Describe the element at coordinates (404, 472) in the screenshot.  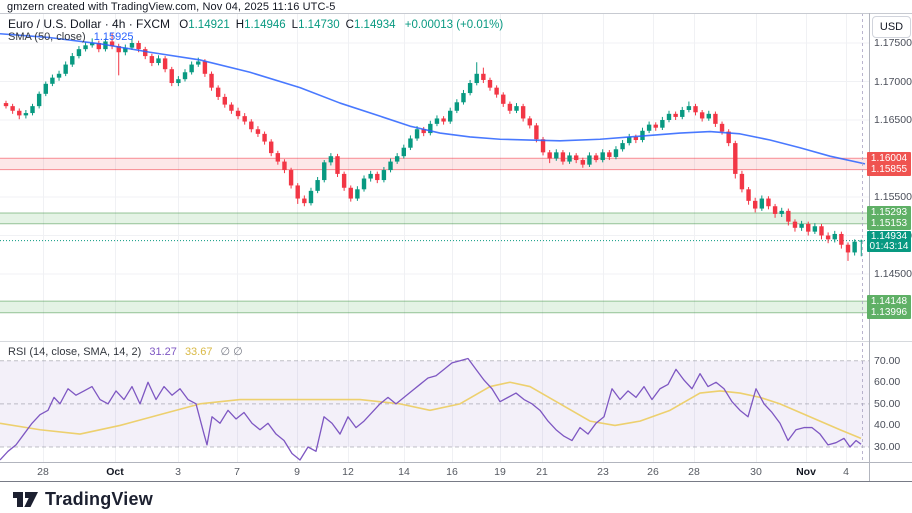
I see `time-tick-label: 14` at that location.